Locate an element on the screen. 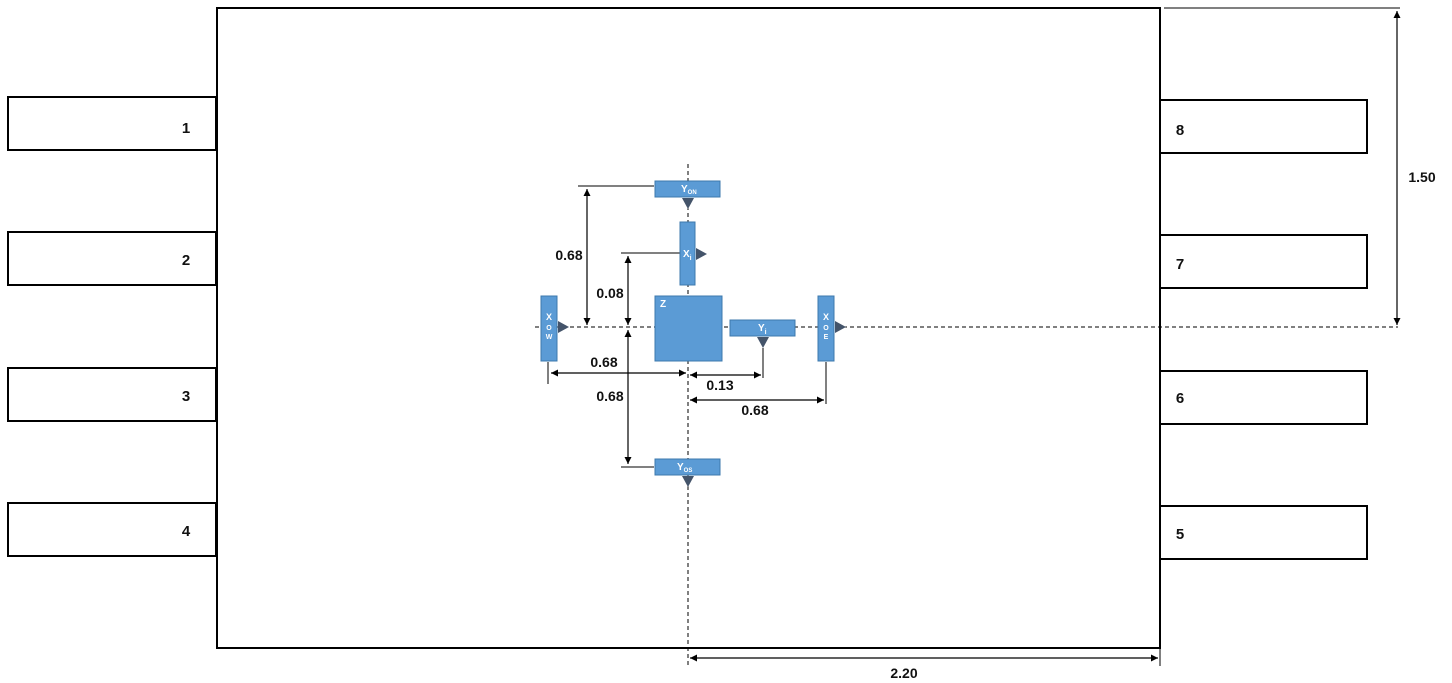  dim-y-os-offset: 0.68 is located at coordinates (609, 396).